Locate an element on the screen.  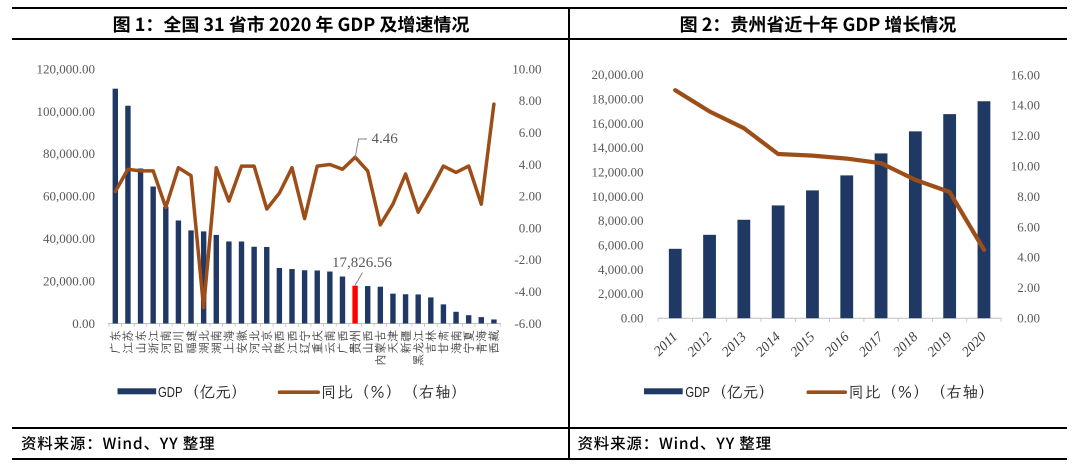
svg-text: 江西 is located at coordinates (292, 342).